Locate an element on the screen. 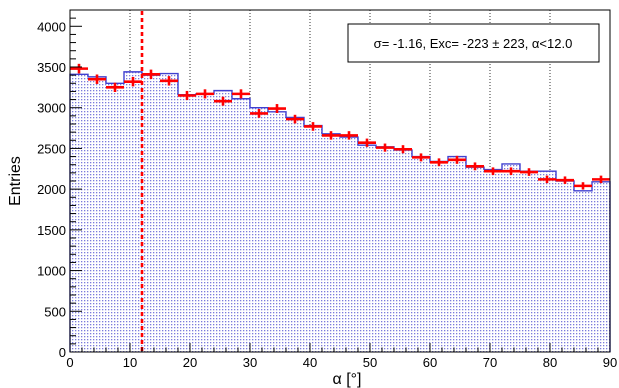 This screenshot has height=388, width=619. y-tick-label: 0 is located at coordinates (62, 352).